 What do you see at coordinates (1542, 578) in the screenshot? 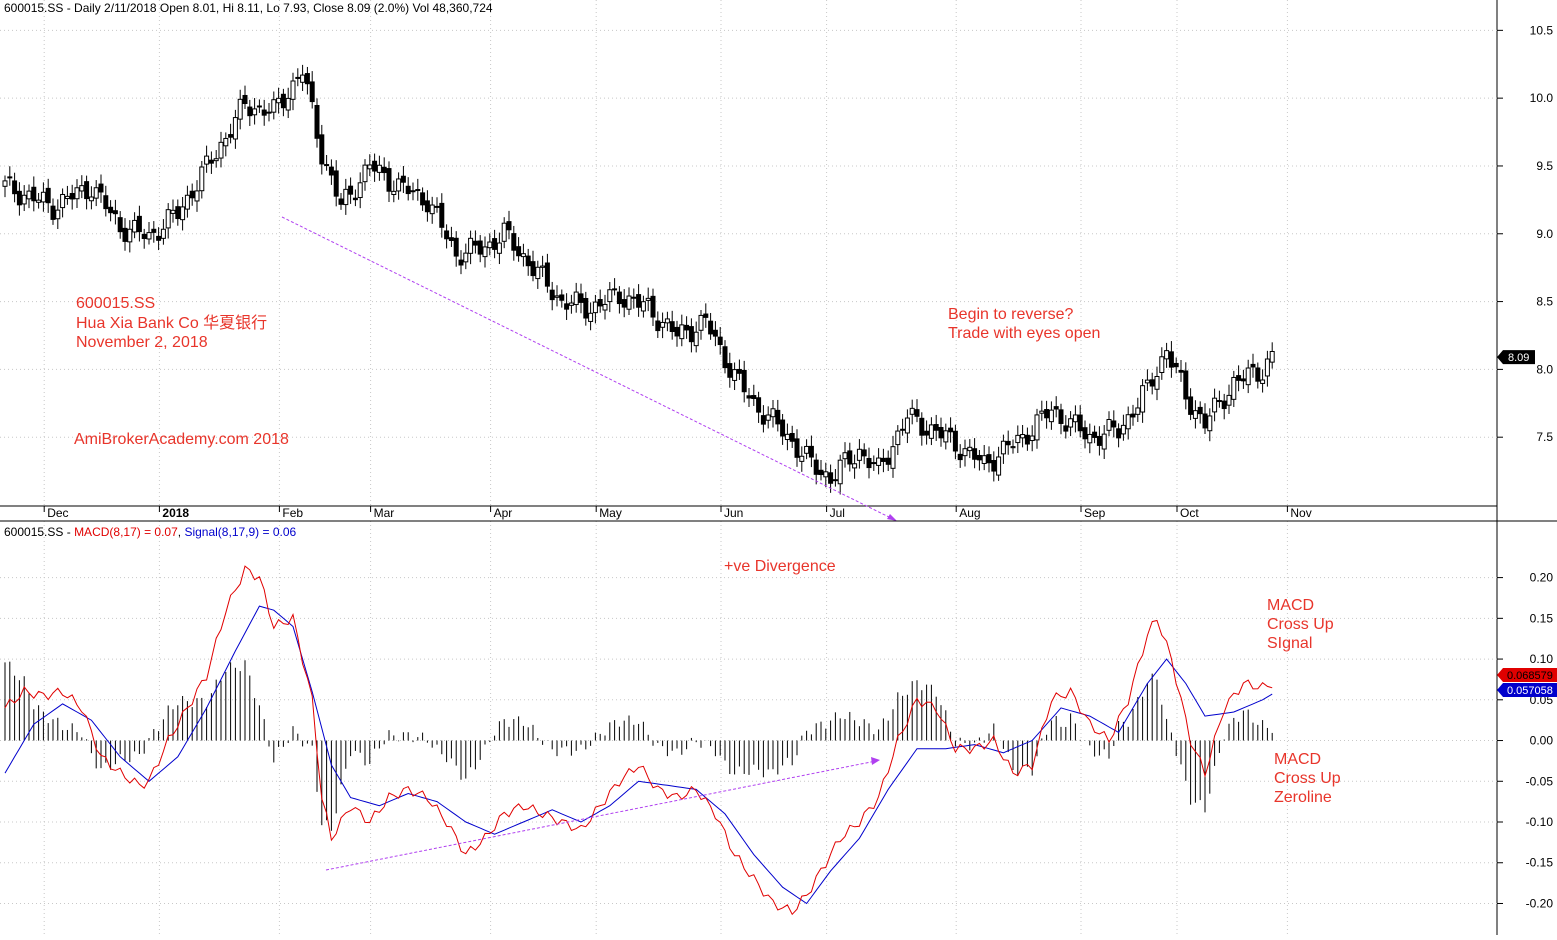
I see `macd-tick-label: 0.20` at bounding box center [1542, 578].